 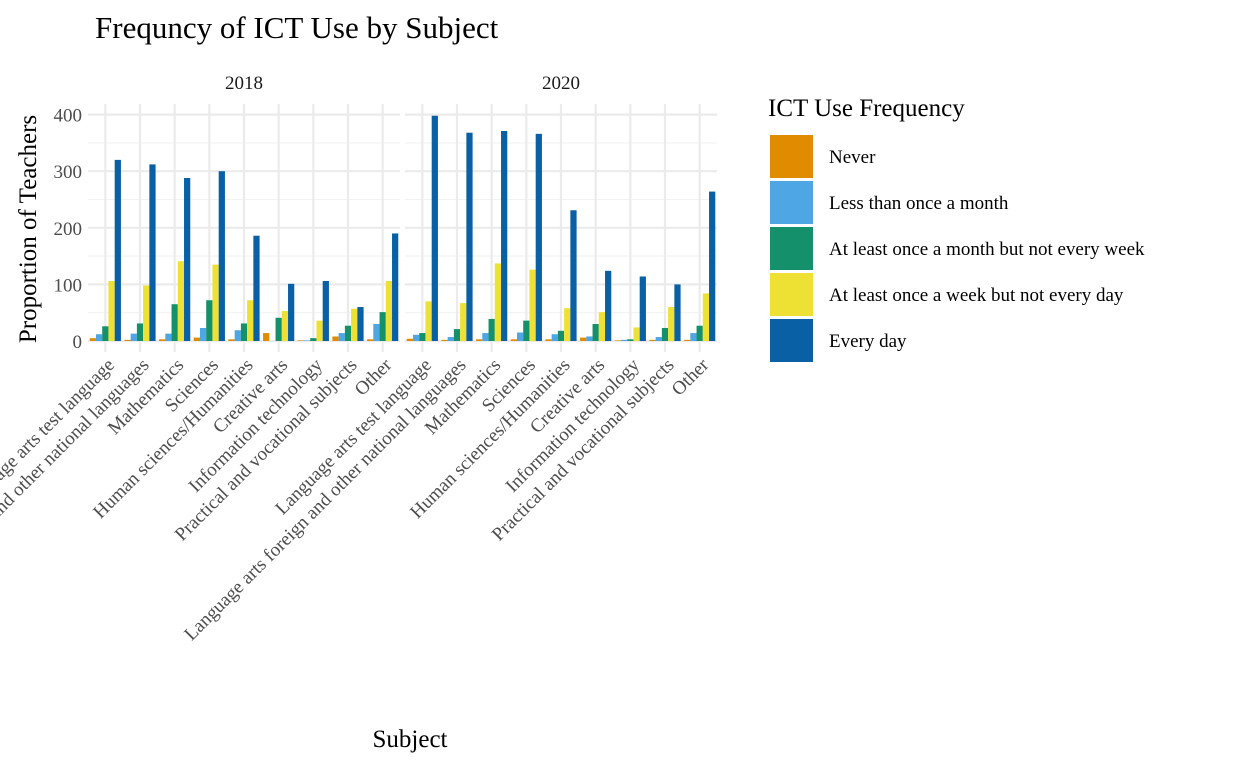 I want to click on legend-title: ICT Use Frequency, so click(x=866, y=108).